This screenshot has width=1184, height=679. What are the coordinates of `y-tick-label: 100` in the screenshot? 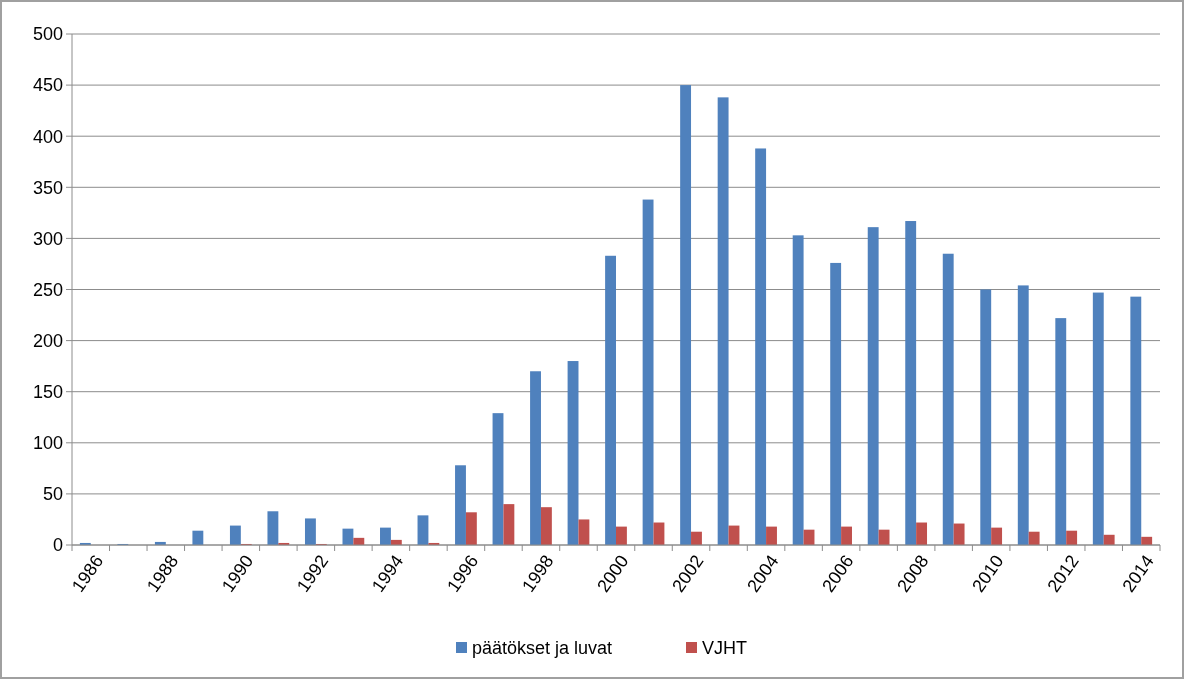 It's located at (47, 443).